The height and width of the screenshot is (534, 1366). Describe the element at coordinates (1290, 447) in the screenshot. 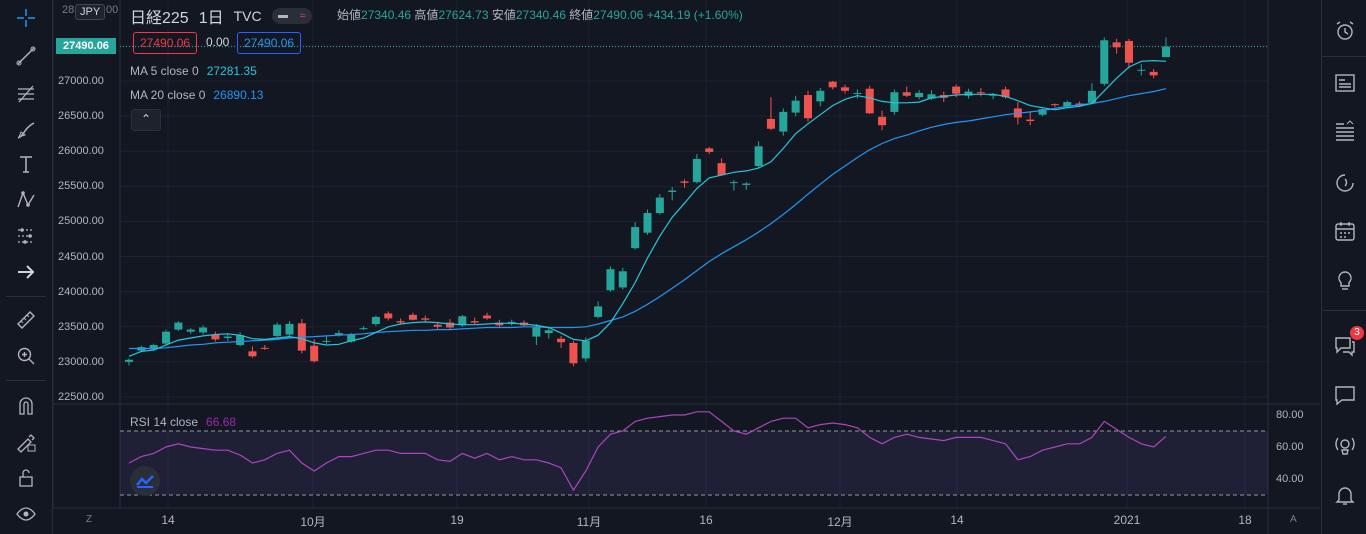

I see `rsi-tick: 60.00` at that location.